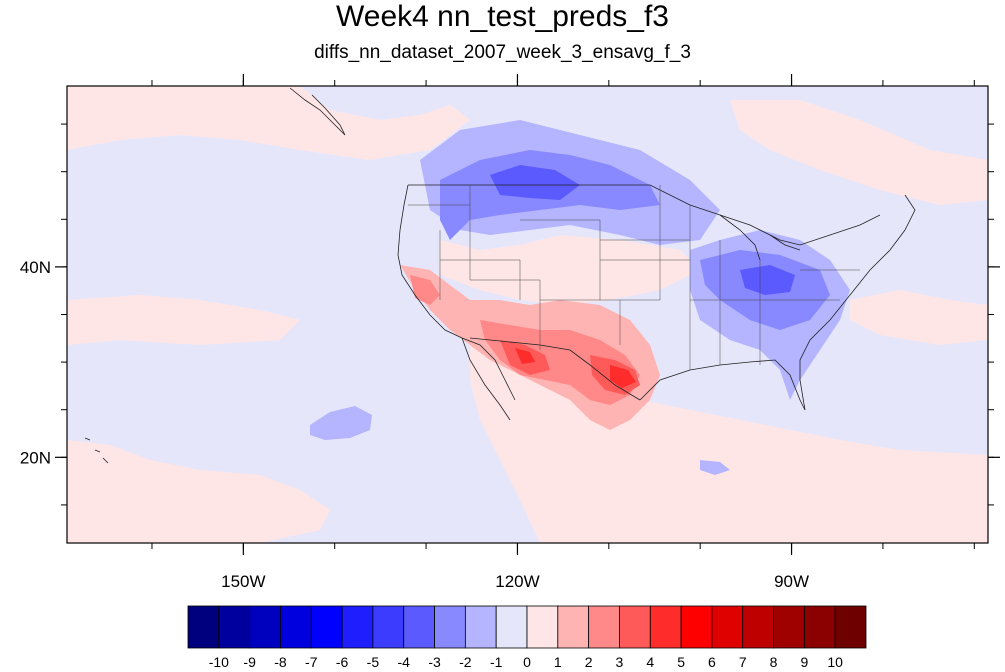 The image size is (1005, 672). What do you see at coordinates (774, 662) in the screenshot?
I see `colorbar-label: 8` at bounding box center [774, 662].